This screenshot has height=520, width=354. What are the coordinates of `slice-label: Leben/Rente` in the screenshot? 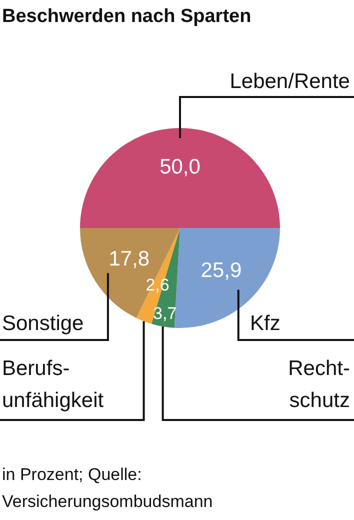 It's located at (290, 81).